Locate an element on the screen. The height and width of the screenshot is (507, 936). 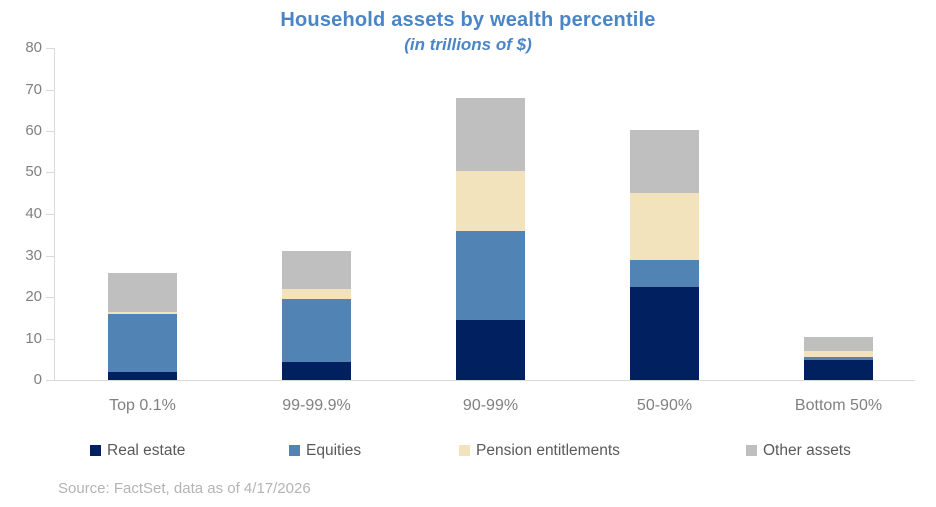
y-tick-label: 30 is located at coordinates (33, 255).